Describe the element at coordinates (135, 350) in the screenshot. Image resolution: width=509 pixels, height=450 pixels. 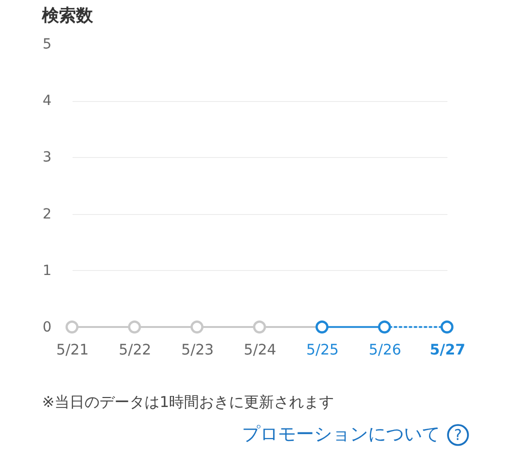
I see `x-tick-label: 5/22` at that location.